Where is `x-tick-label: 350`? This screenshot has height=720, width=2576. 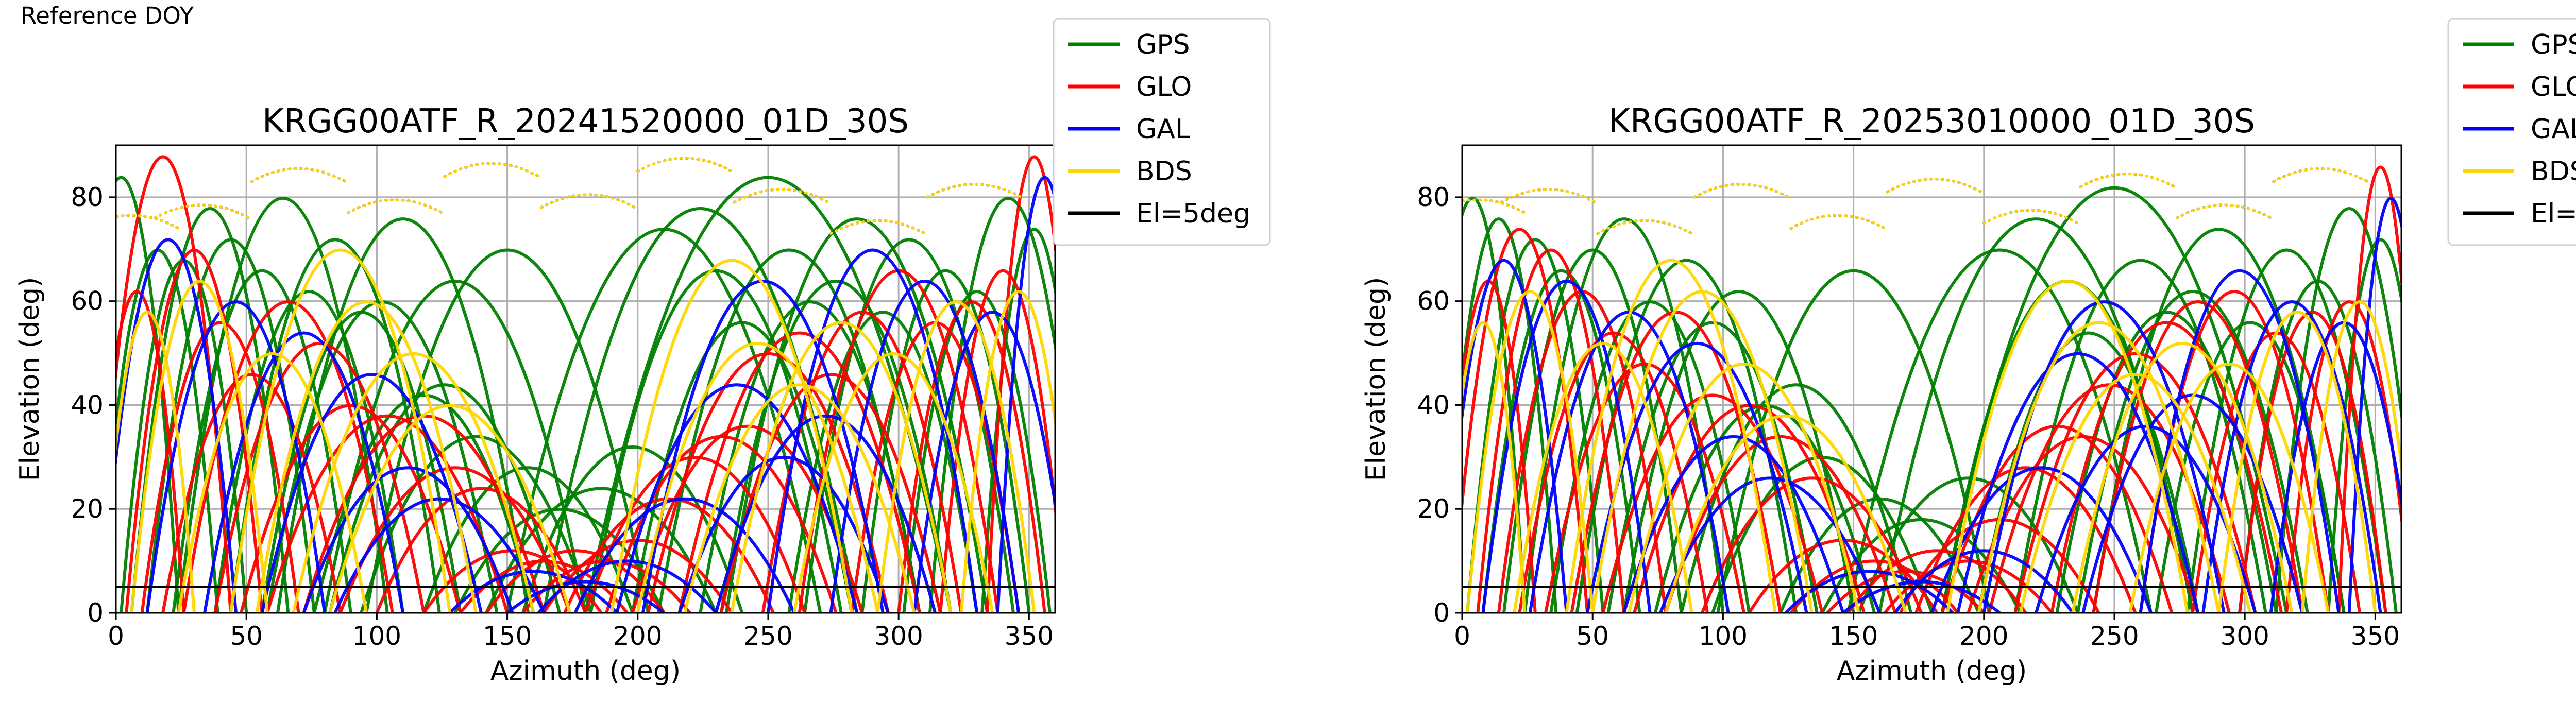
x-tick-label: 350 is located at coordinates (1029, 636).